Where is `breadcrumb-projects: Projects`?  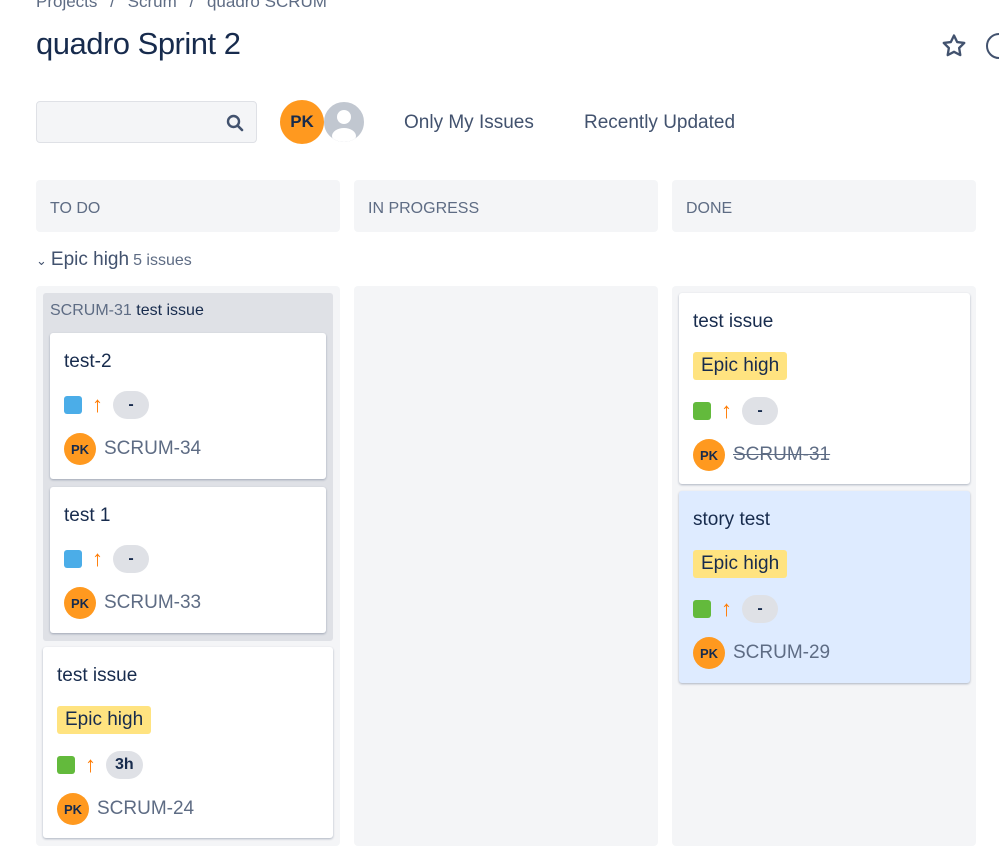 breadcrumb-projects: Projects is located at coordinates (67, 5).